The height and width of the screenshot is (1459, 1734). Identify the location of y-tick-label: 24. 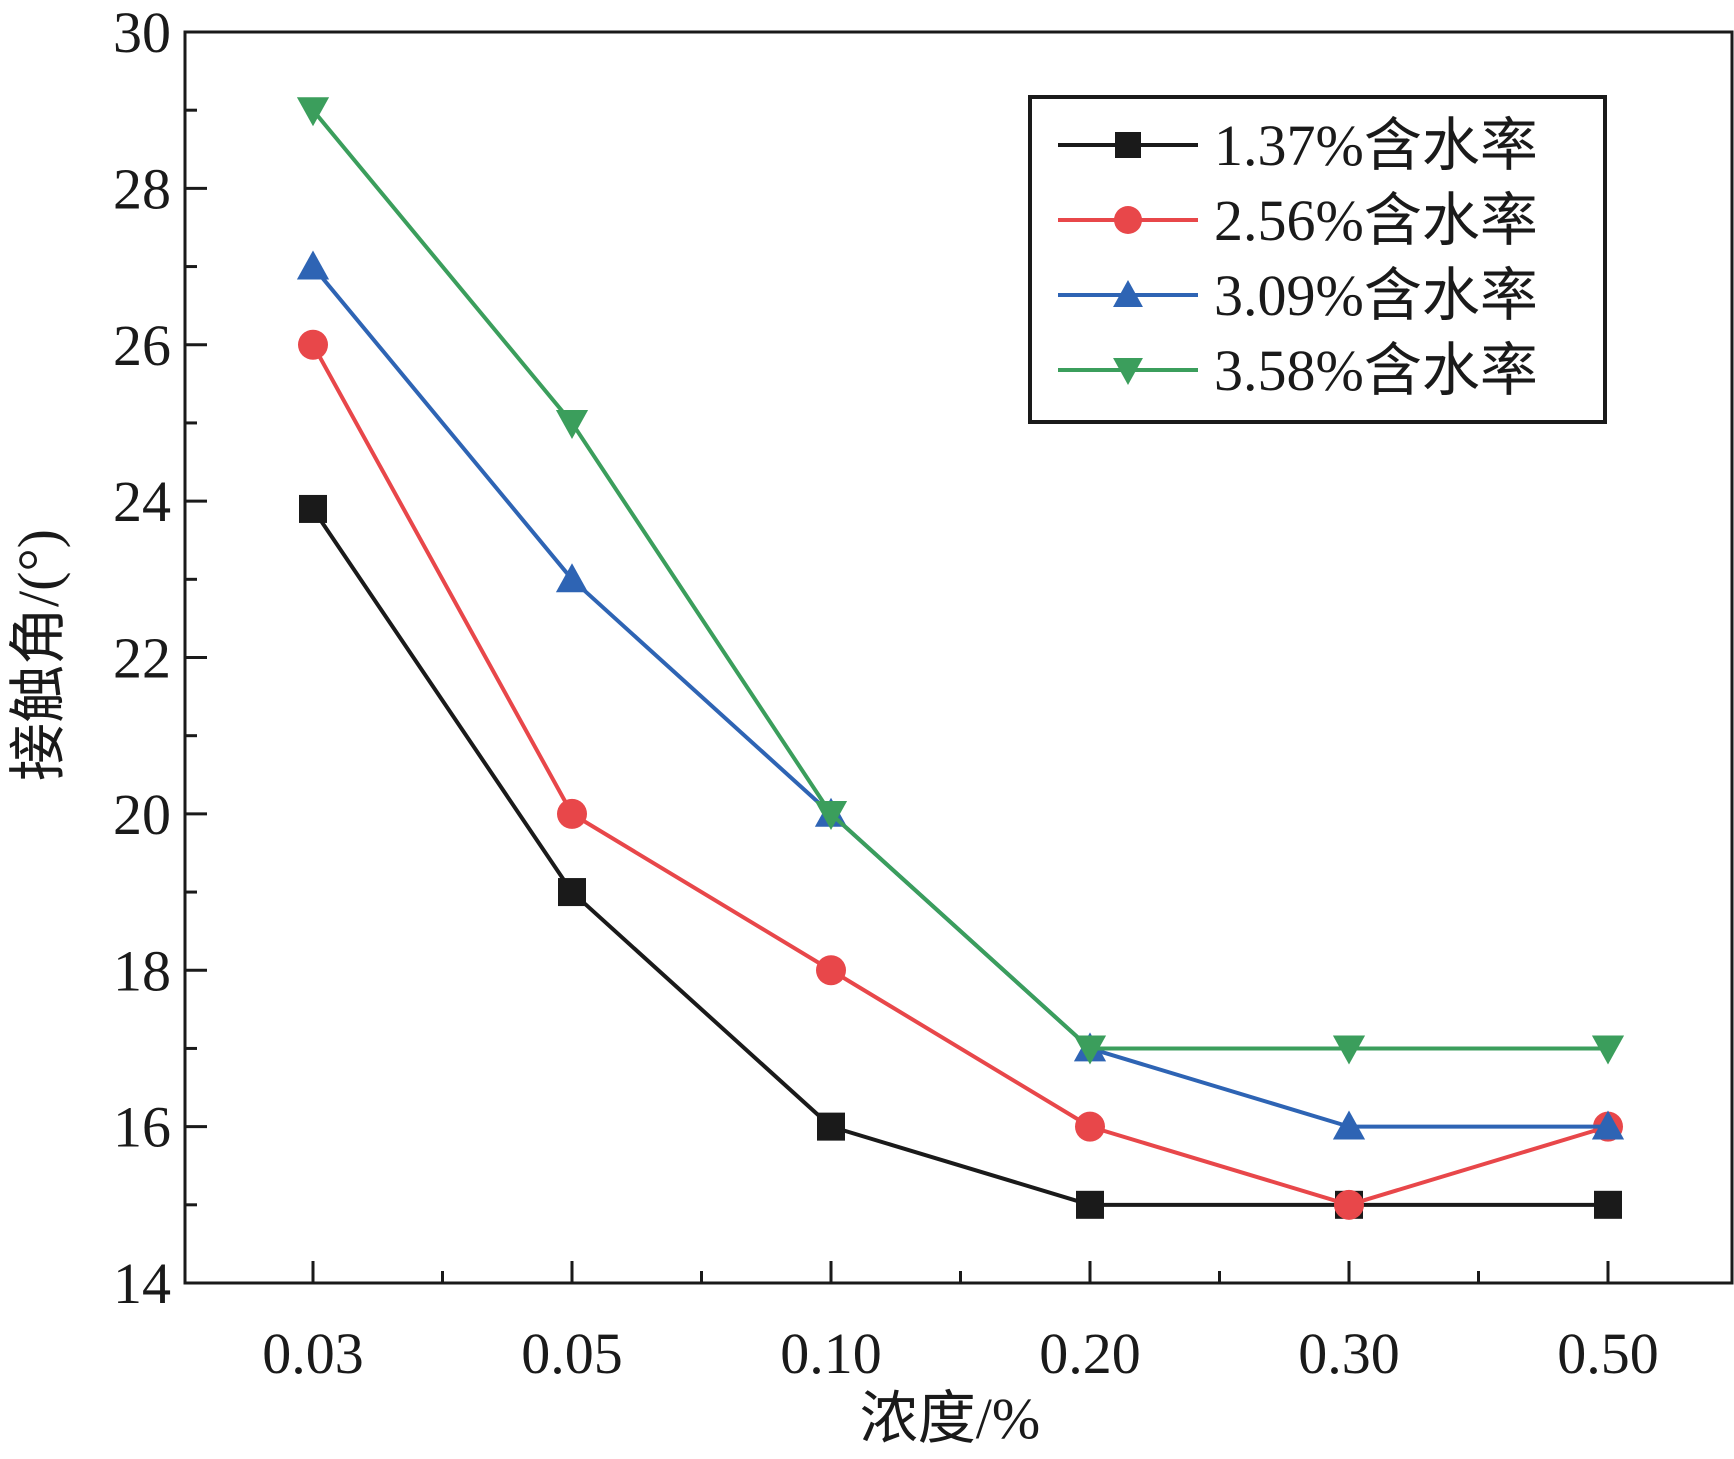
(142, 501).